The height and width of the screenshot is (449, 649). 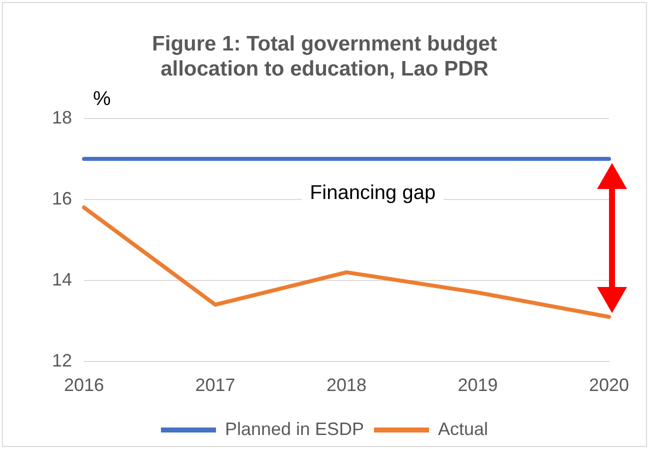 I want to click on x-tick-label: 2016, so click(x=84, y=385).